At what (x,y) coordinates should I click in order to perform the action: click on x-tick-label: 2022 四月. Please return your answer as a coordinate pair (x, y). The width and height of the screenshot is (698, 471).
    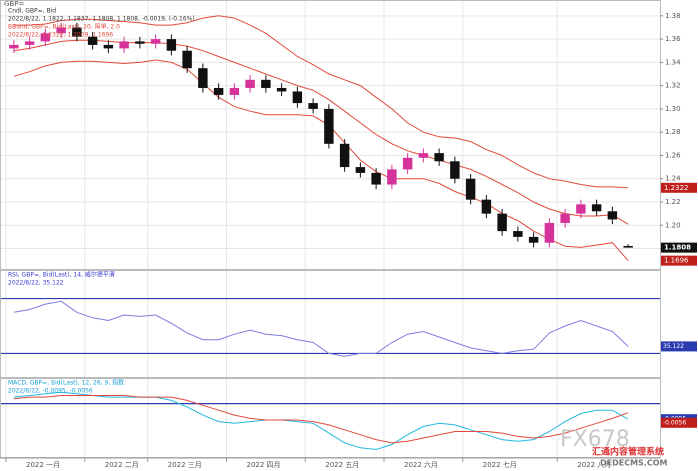
    Looking at the image, I should click on (264, 465).